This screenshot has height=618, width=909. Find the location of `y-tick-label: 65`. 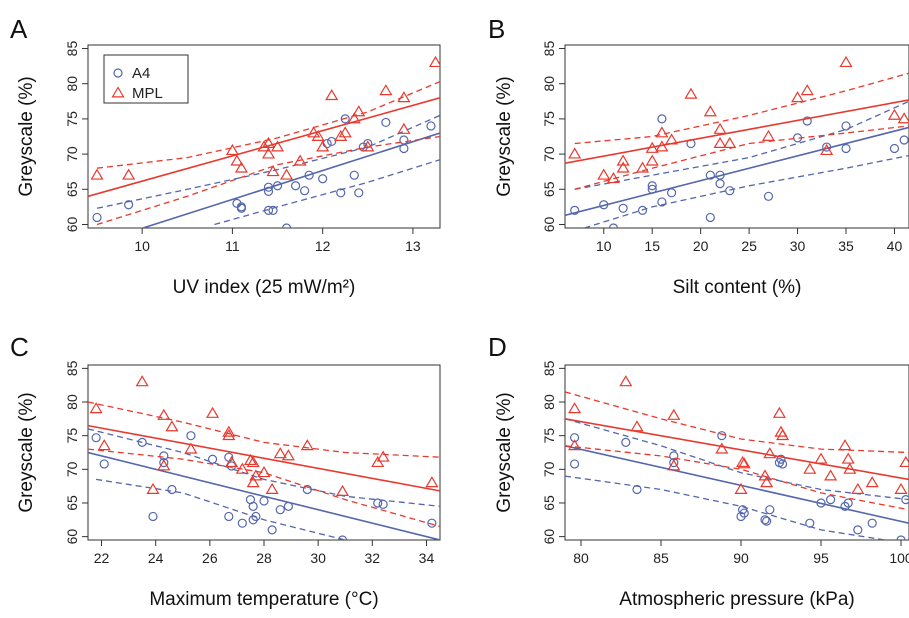

y-tick-label: 65 is located at coordinates (549, 189).